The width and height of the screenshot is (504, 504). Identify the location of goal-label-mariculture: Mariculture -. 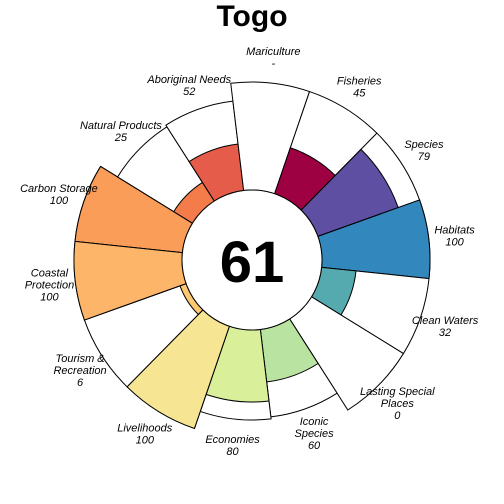
(273, 58).